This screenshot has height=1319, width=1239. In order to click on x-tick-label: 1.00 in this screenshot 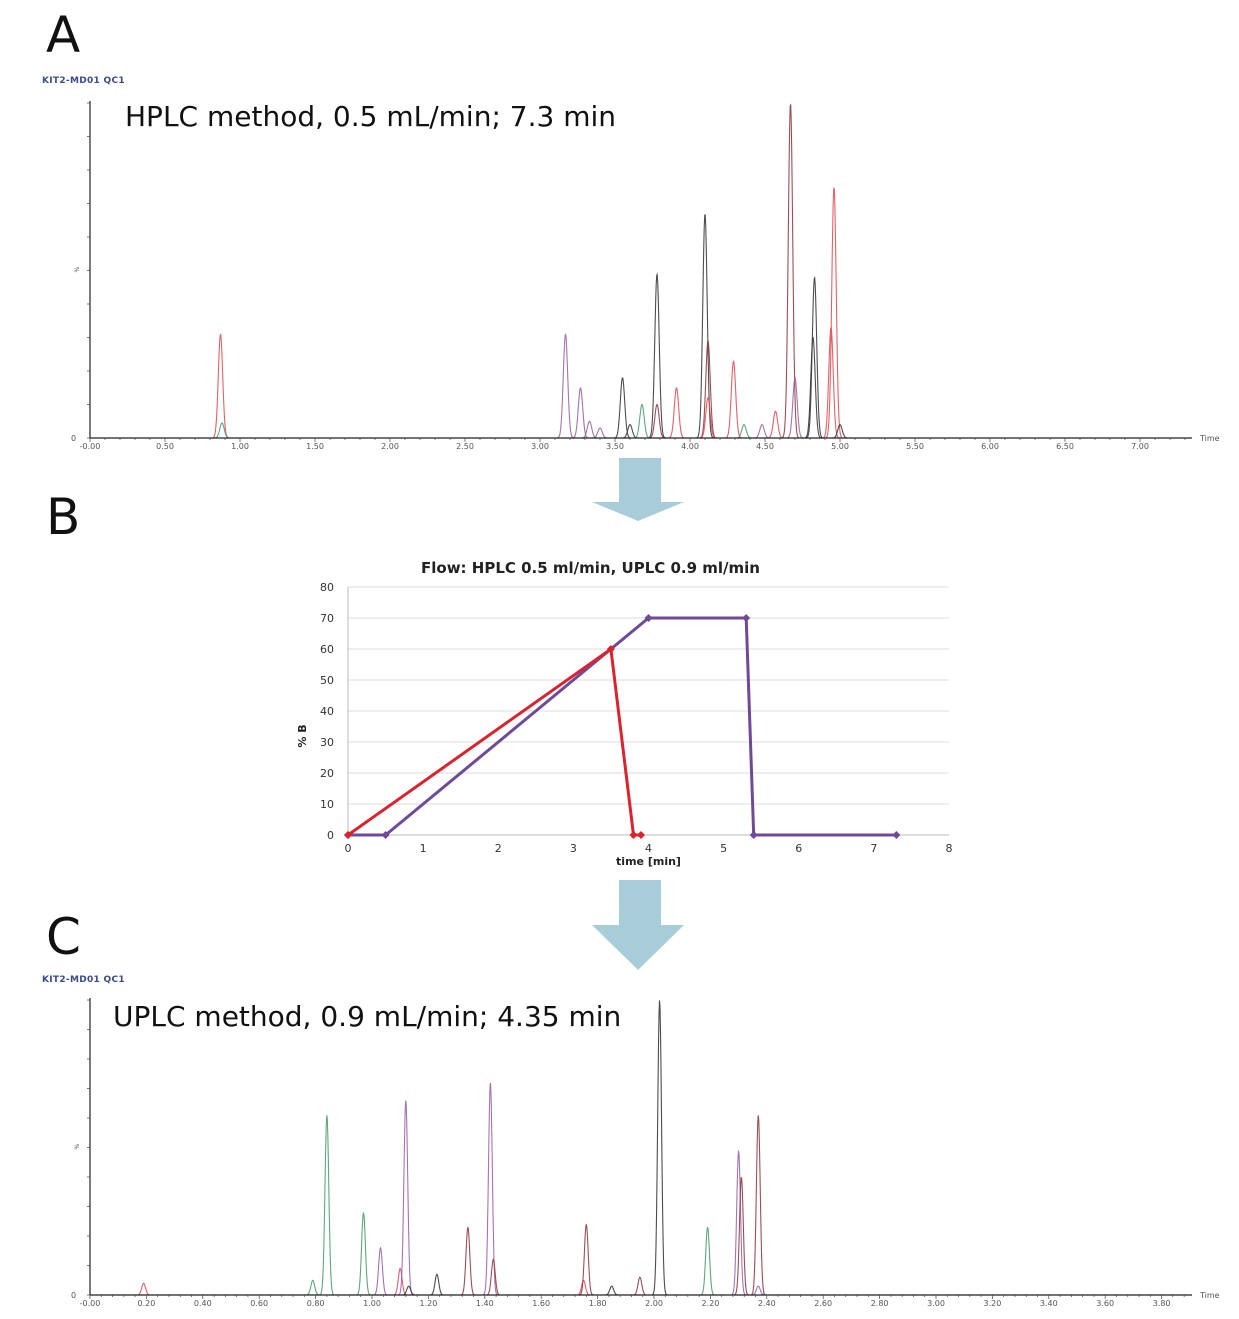, I will do `click(240, 446)`.